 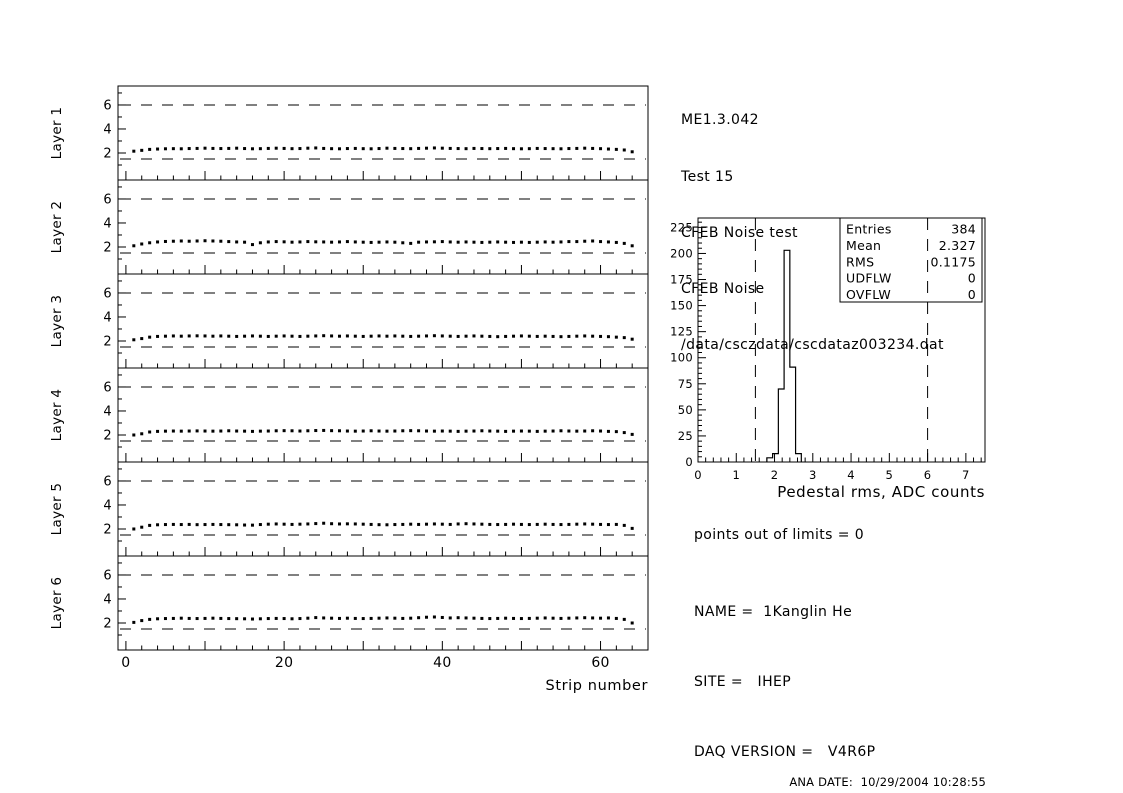 I want to click on y-tick-label: 0, so click(x=689, y=462).